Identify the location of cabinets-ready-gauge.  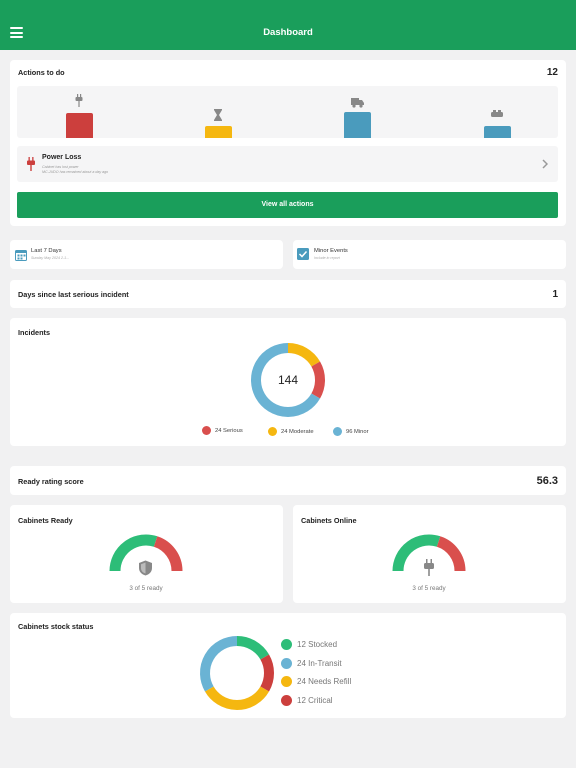
(146, 553).